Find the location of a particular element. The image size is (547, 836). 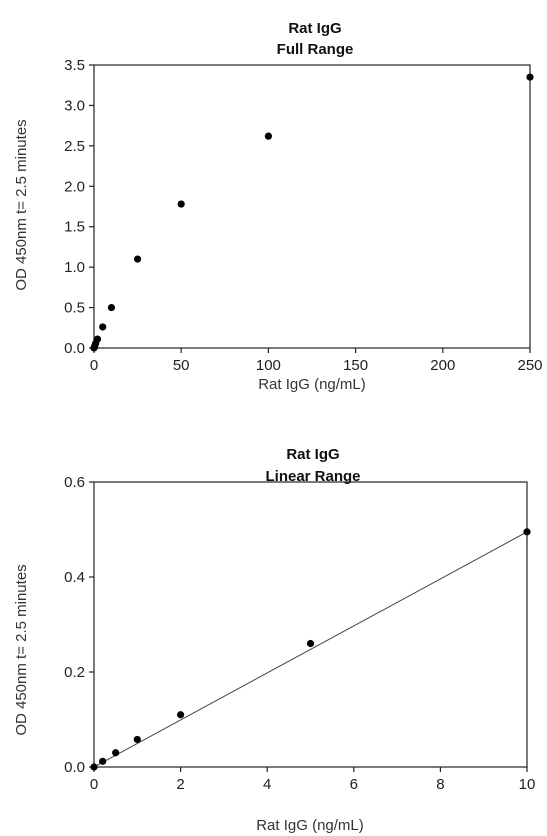

chart2-x-tick-label: 10 is located at coordinates (527, 784).